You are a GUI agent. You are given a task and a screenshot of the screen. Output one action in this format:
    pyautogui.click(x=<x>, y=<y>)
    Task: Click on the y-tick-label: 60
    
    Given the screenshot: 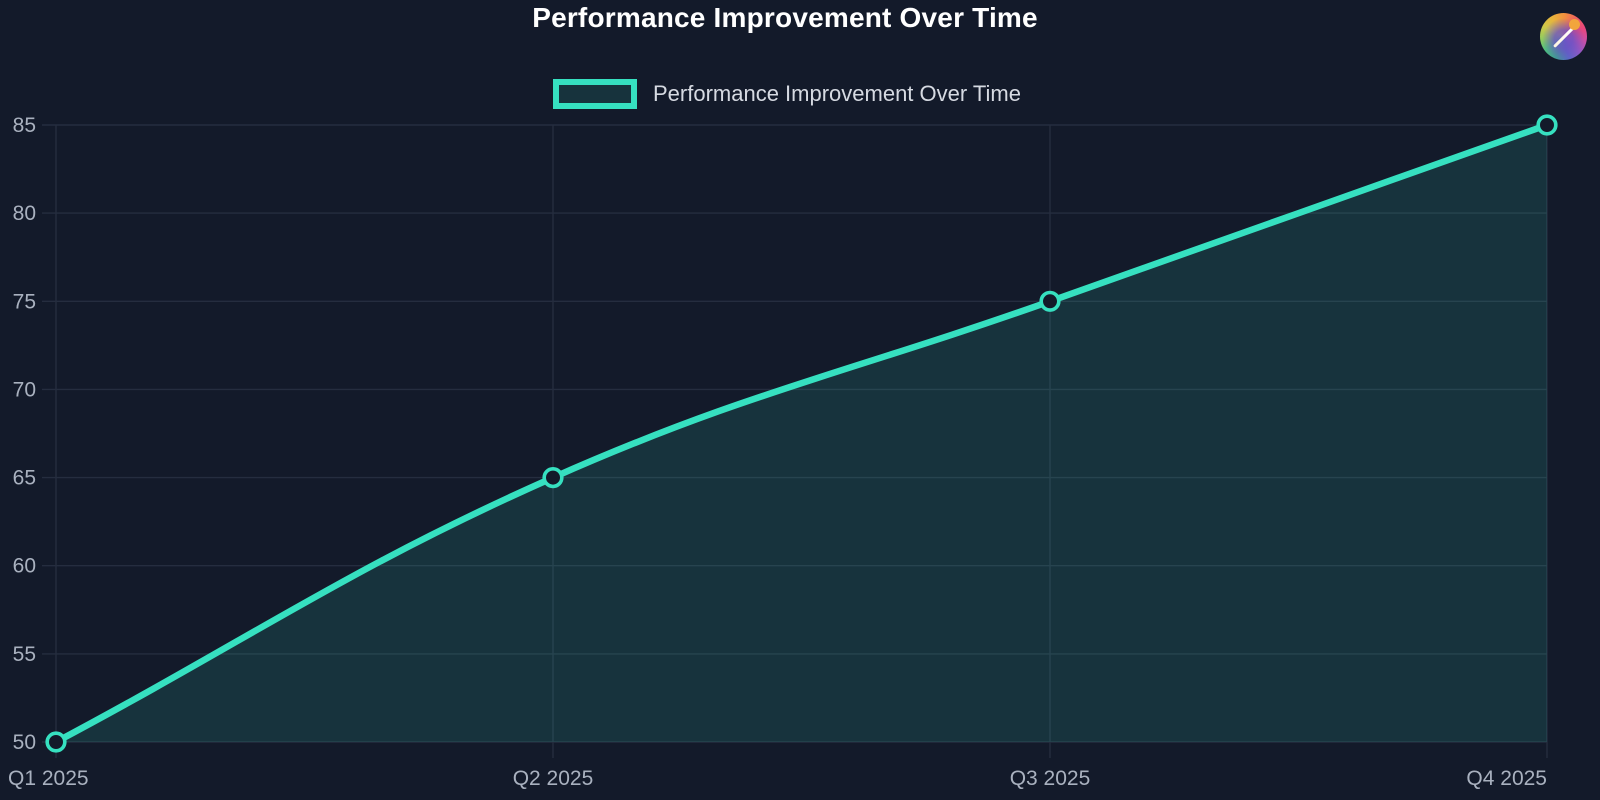 What is the action you would take?
    pyautogui.click(x=24, y=566)
    